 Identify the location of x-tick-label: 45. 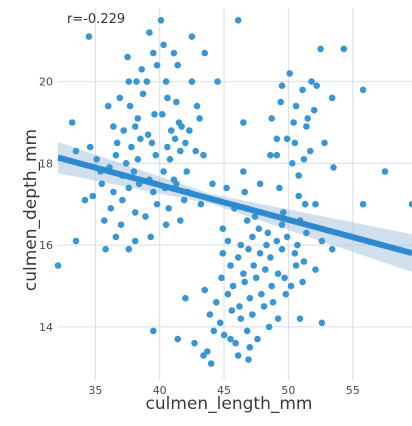
(224, 390).